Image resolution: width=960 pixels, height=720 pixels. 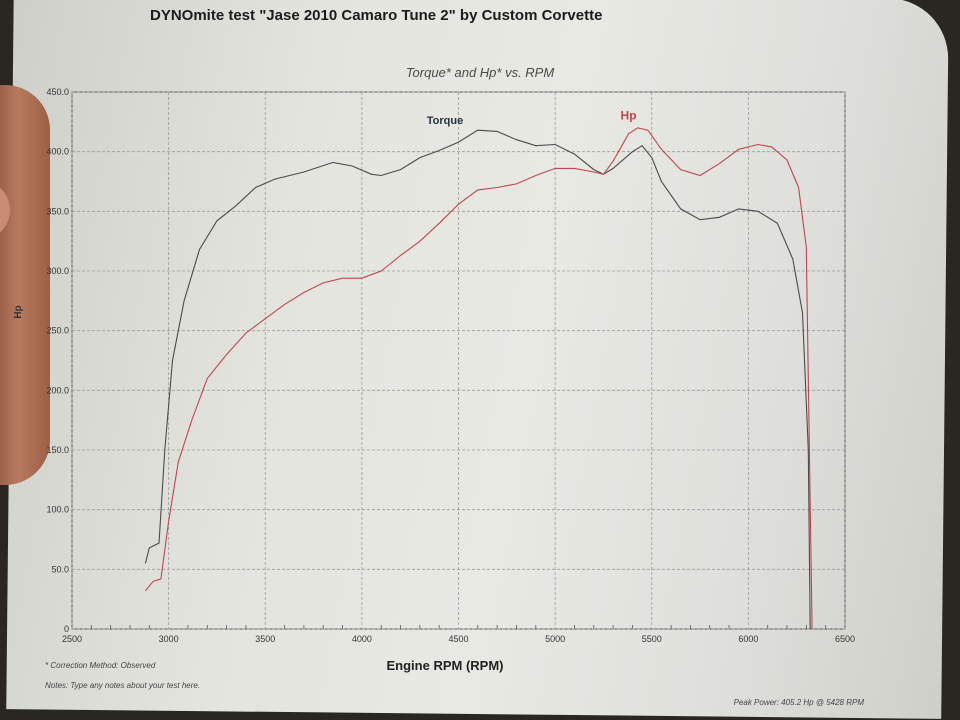 I want to click on correction-note: * Correction Method: Observed, so click(x=100, y=665).